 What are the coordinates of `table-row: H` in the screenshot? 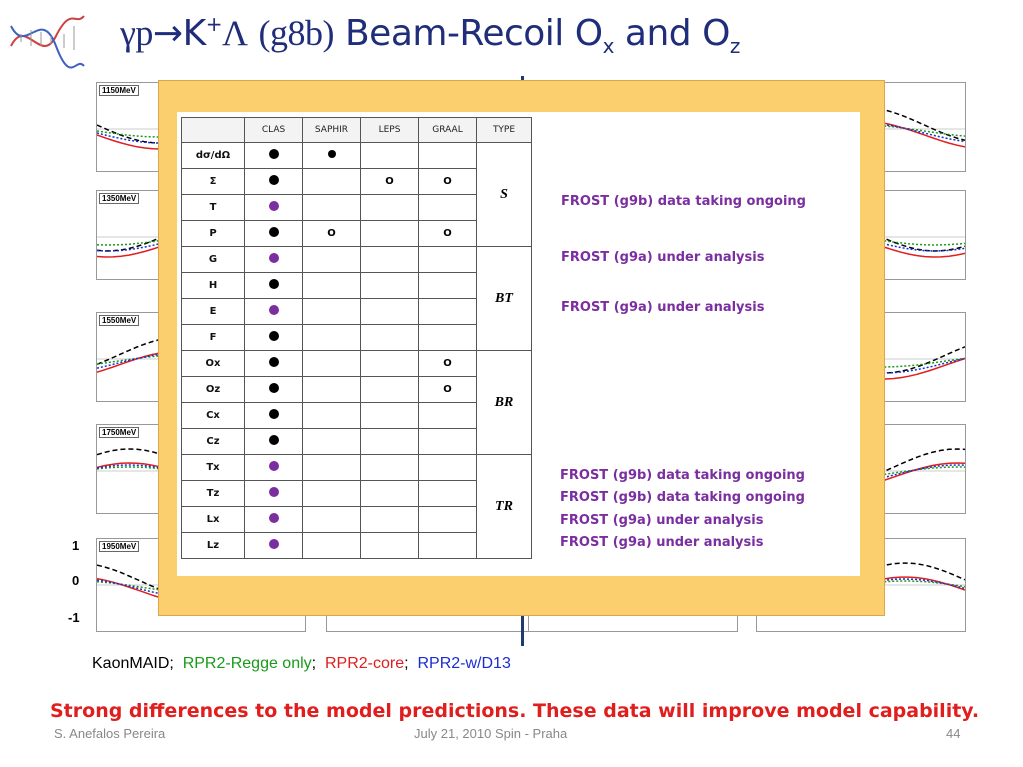 It's located at (356, 285).